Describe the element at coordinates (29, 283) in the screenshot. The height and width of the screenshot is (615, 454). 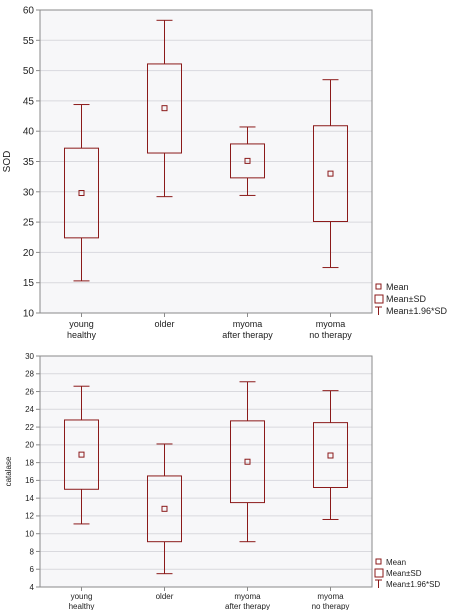
I see `y-tick-label: 15` at that location.